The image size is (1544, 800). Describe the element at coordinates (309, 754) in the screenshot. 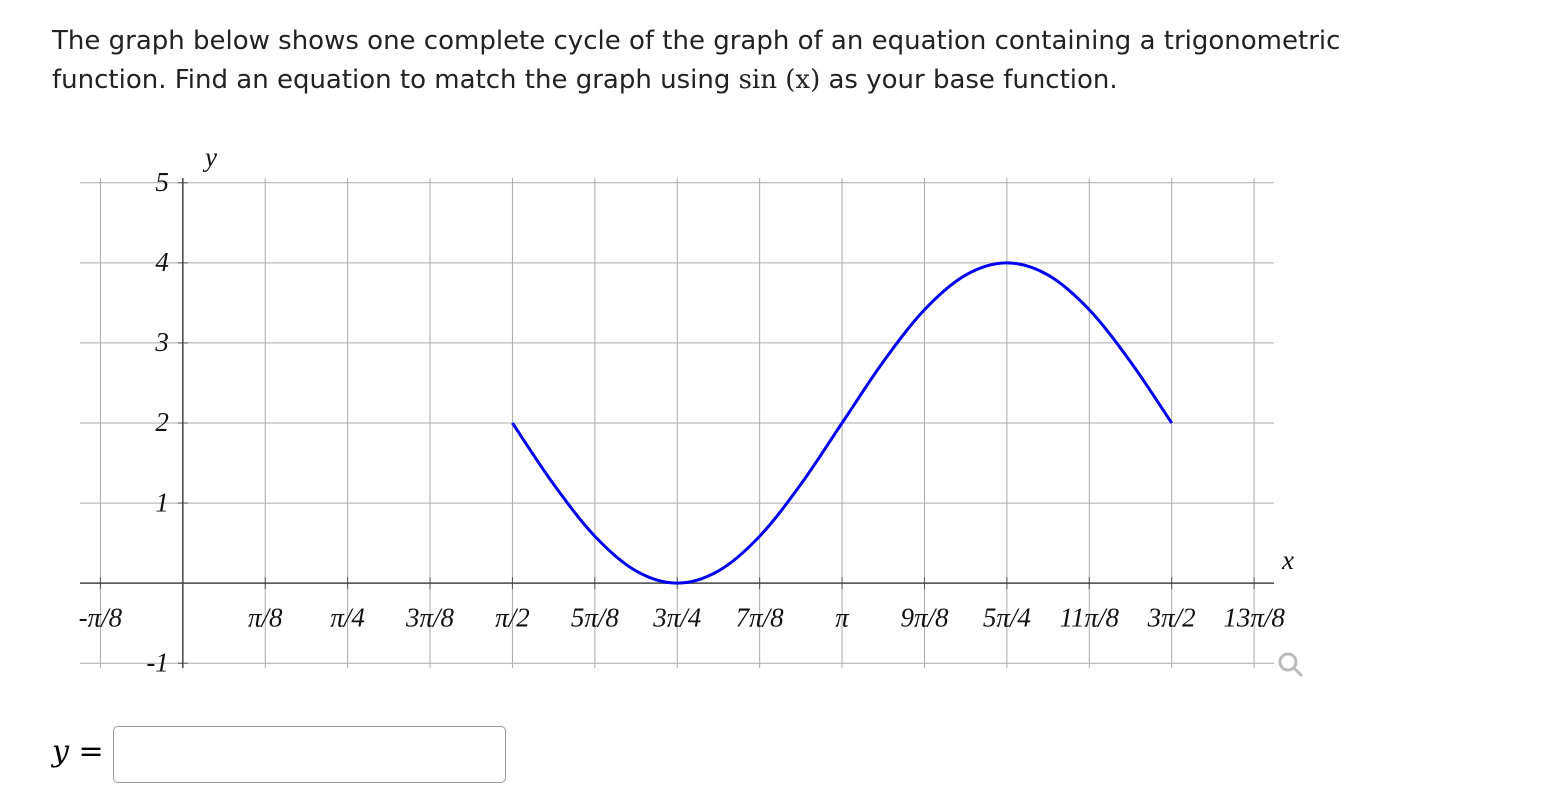

I see `answer-input` at that location.